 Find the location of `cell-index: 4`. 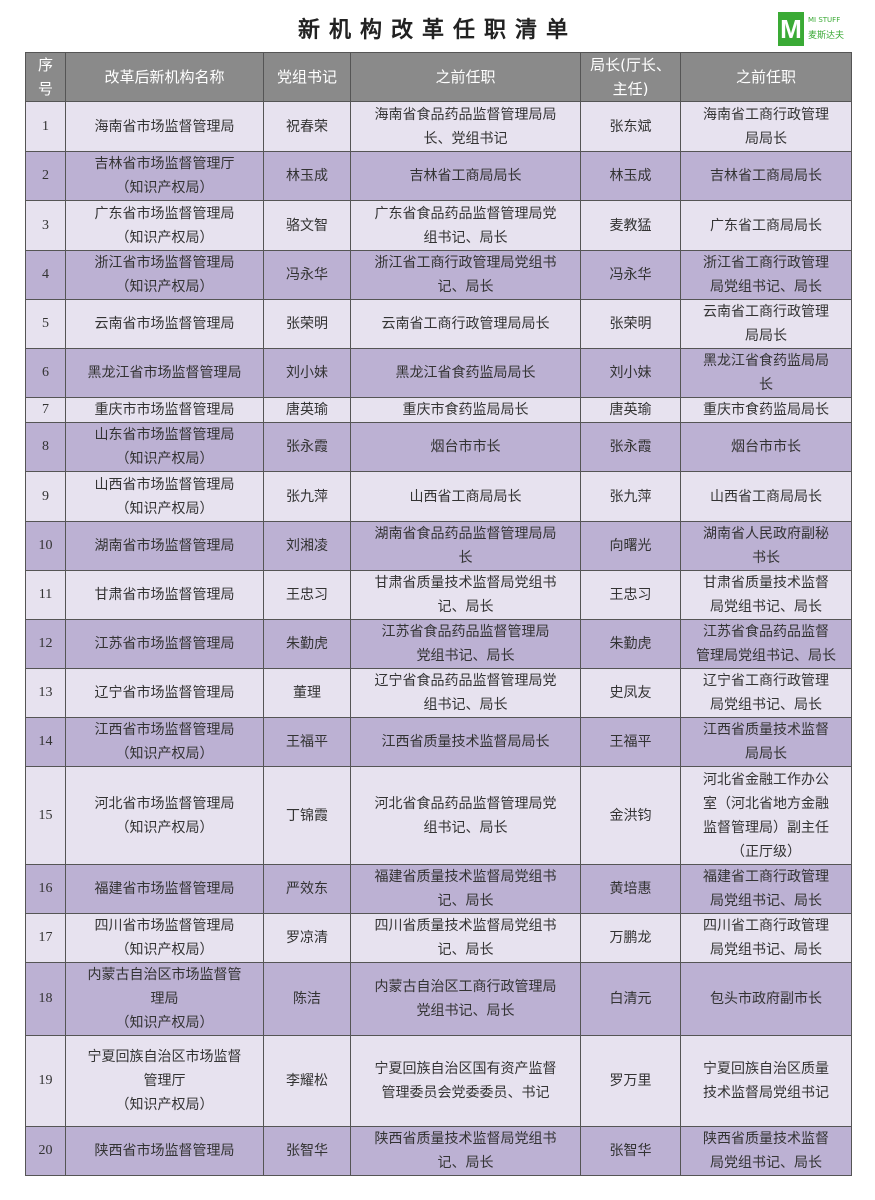

cell-index: 4 is located at coordinates (45, 275).